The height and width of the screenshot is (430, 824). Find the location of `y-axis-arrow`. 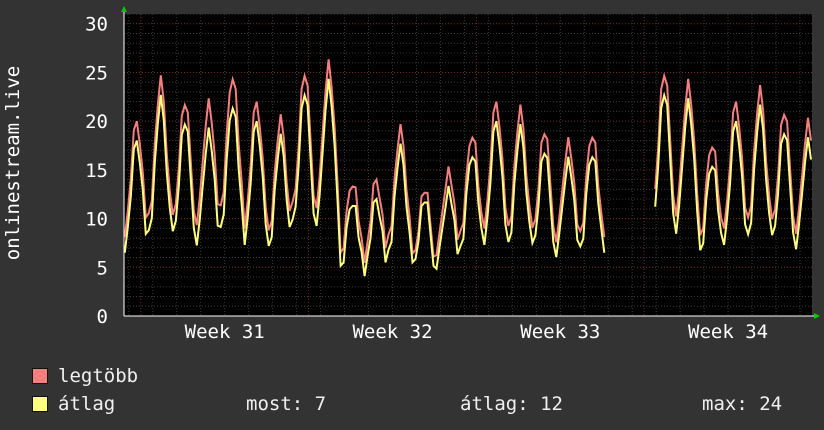

y-axis-arrow is located at coordinates (124, 9).